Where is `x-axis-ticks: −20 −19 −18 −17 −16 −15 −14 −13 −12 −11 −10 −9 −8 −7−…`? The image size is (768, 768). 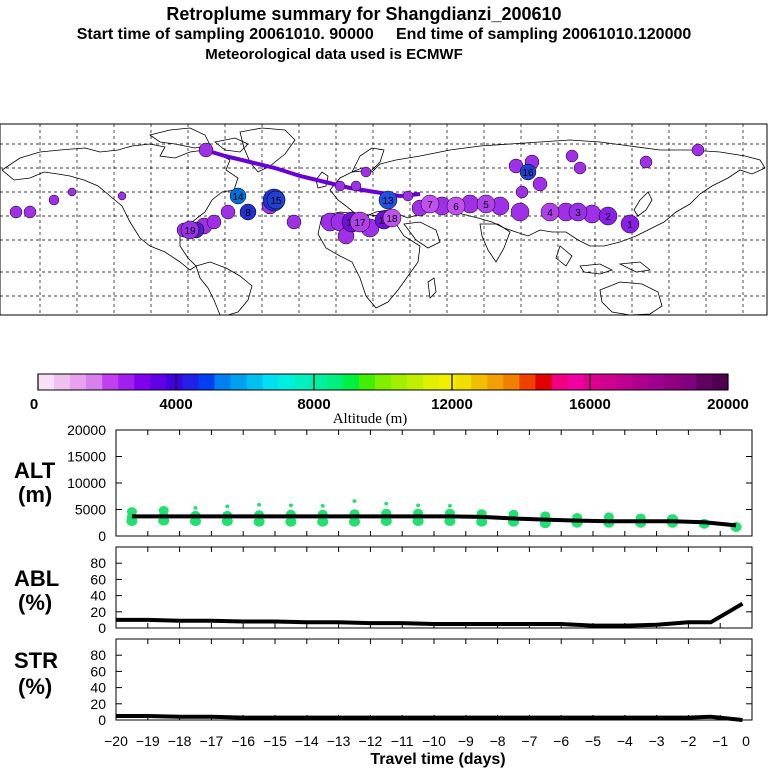
x-axis-ticks: −20 −19 −18 −17 −16 −15 −14 −13 −12 −11 −10 −9 −8 −7−… is located at coordinates (427, 741).